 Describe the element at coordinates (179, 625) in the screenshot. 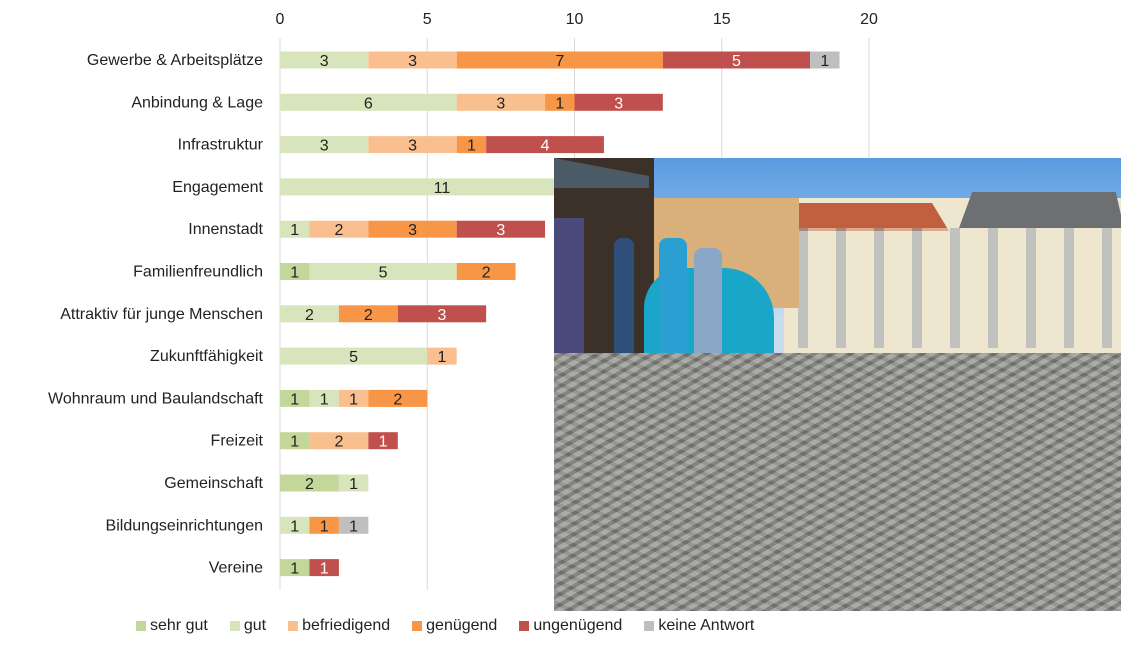

I see `legend-label: sehr gut` at that location.